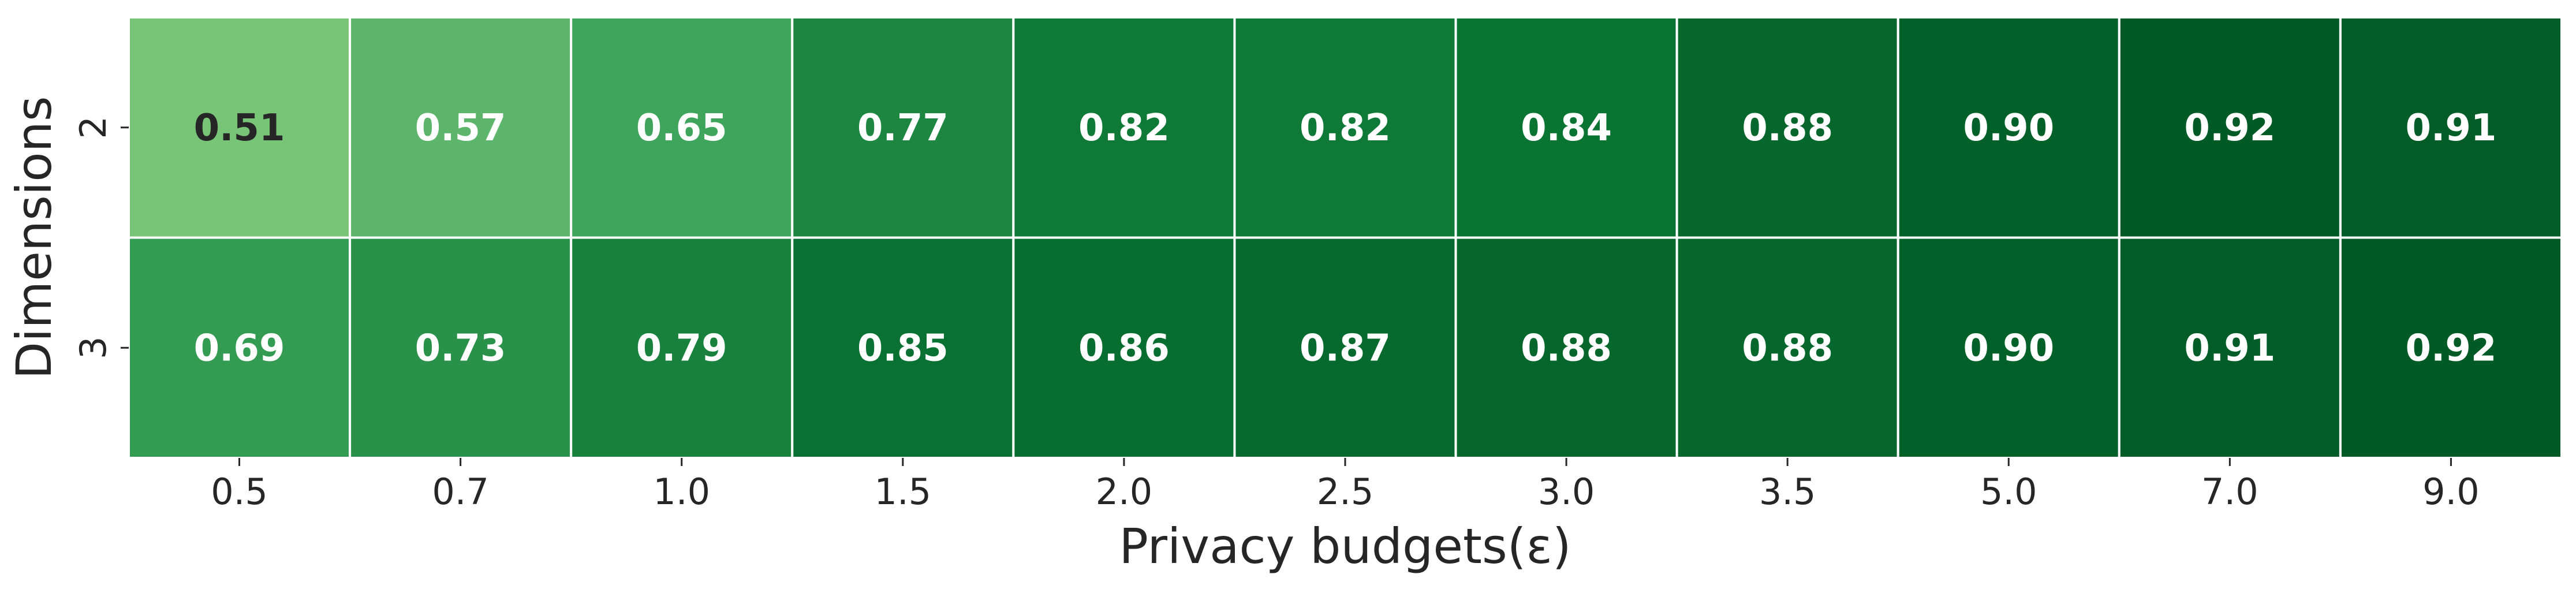 The height and width of the screenshot is (589, 2576). I want to click on y-tick-label: 3, so click(93, 348).